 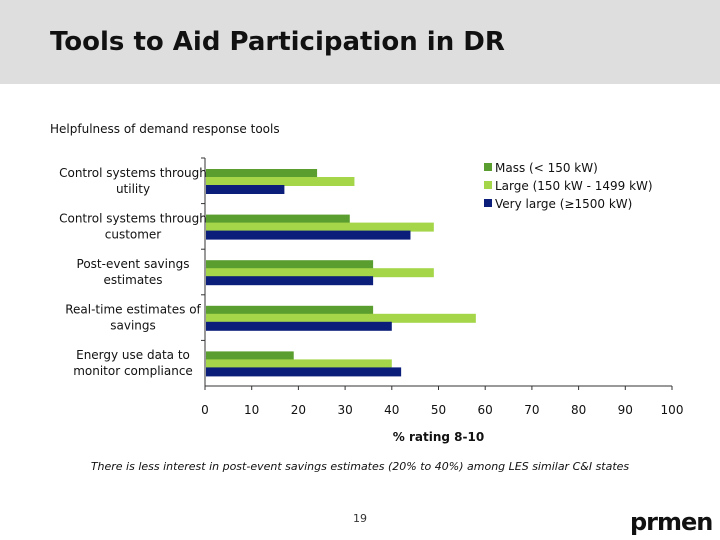 I want to click on x-tick-label: 100, so click(x=672, y=410).